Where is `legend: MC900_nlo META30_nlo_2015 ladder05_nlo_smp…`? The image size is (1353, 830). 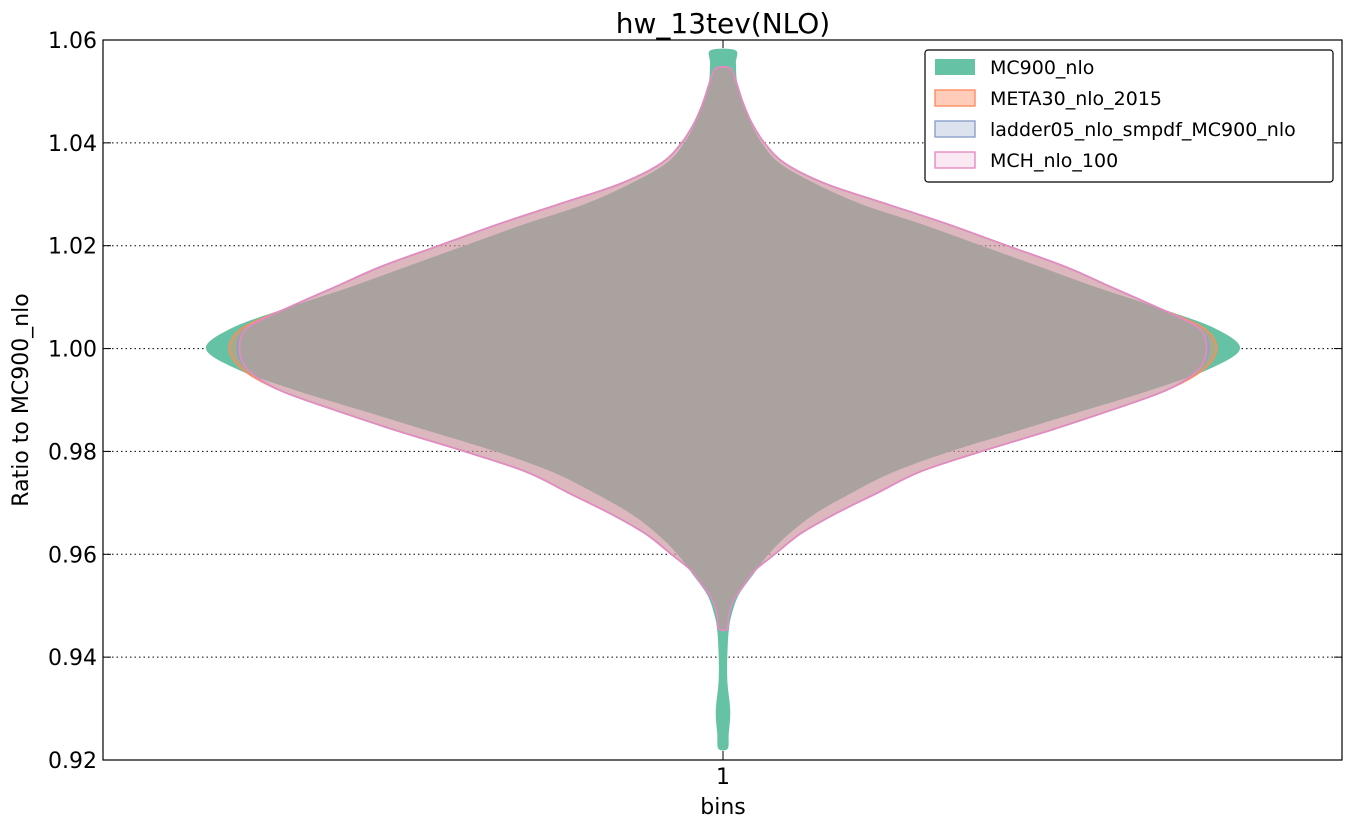 legend: MC900_nlo META30_nlo_2015 ladder05_nlo_smp… is located at coordinates (1129, 116).